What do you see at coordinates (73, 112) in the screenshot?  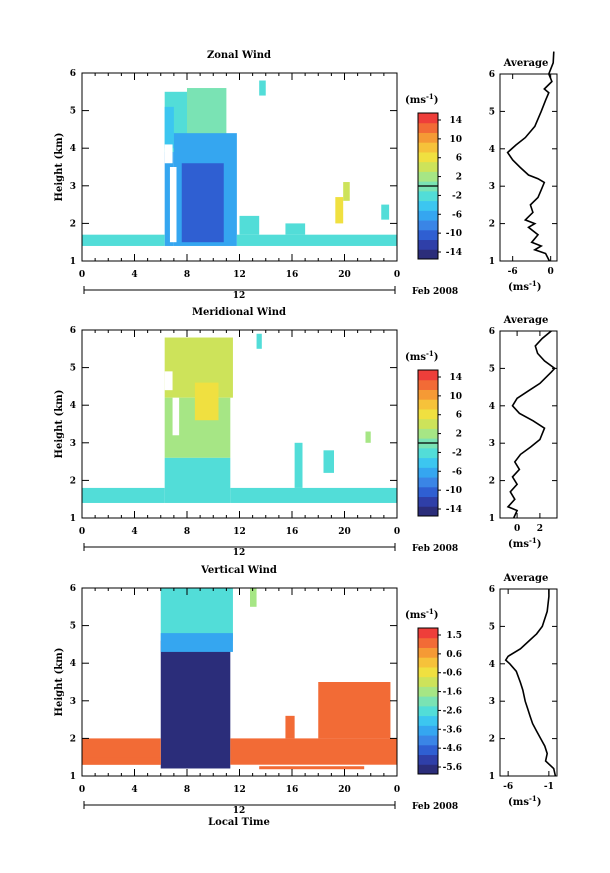 I see `y-tick-label: 5` at bounding box center [73, 112].